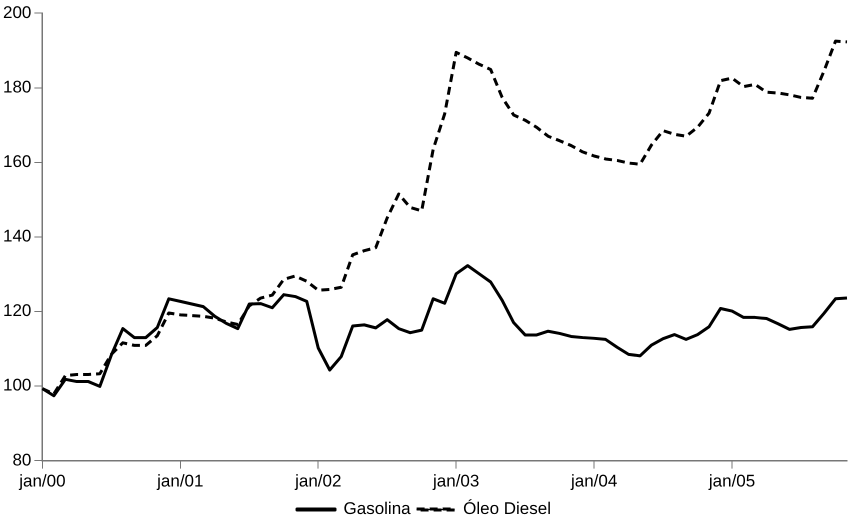  What do you see at coordinates (17, 236) in the screenshot?
I see `y-tick-label: 140` at bounding box center [17, 236].